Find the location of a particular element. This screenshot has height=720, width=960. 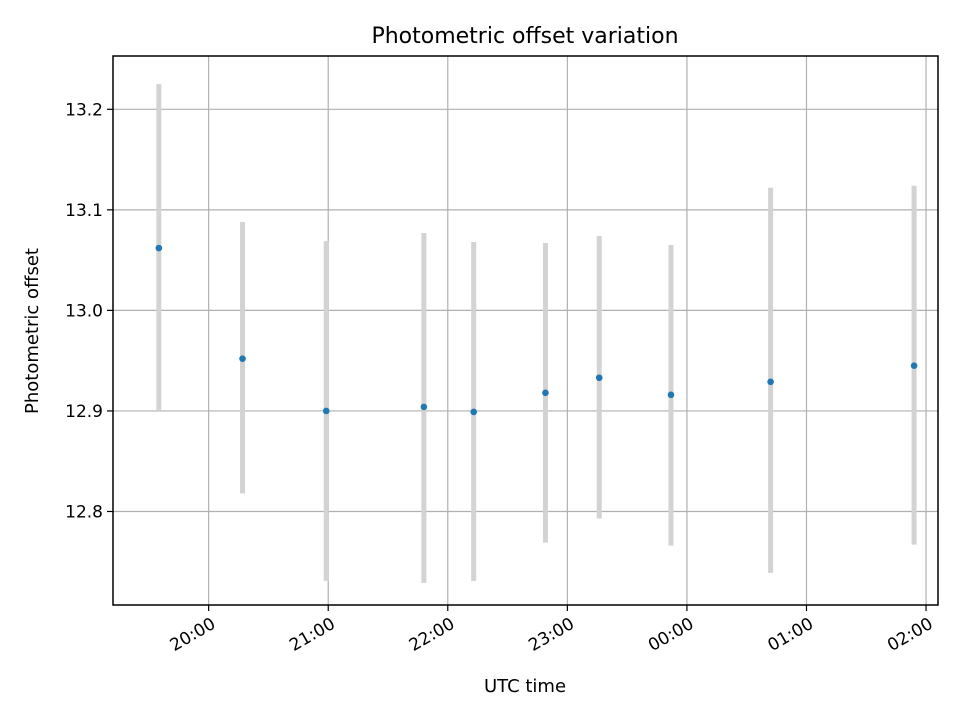

y-tick-label: 12.8 is located at coordinates (84, 512).